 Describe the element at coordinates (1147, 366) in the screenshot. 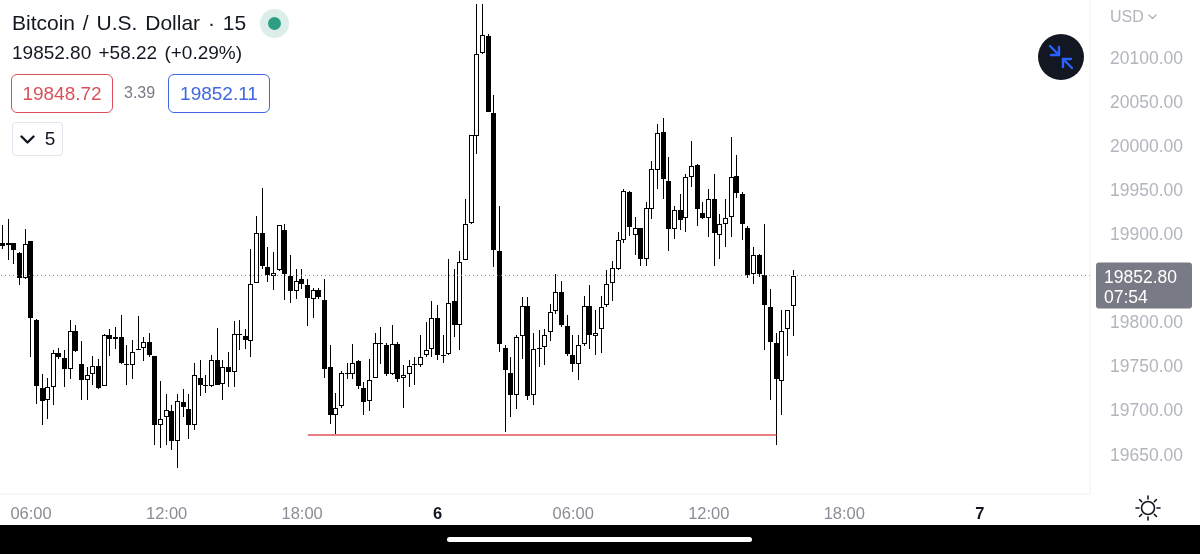

I see `y-tick-label: 19750.00` at that location.